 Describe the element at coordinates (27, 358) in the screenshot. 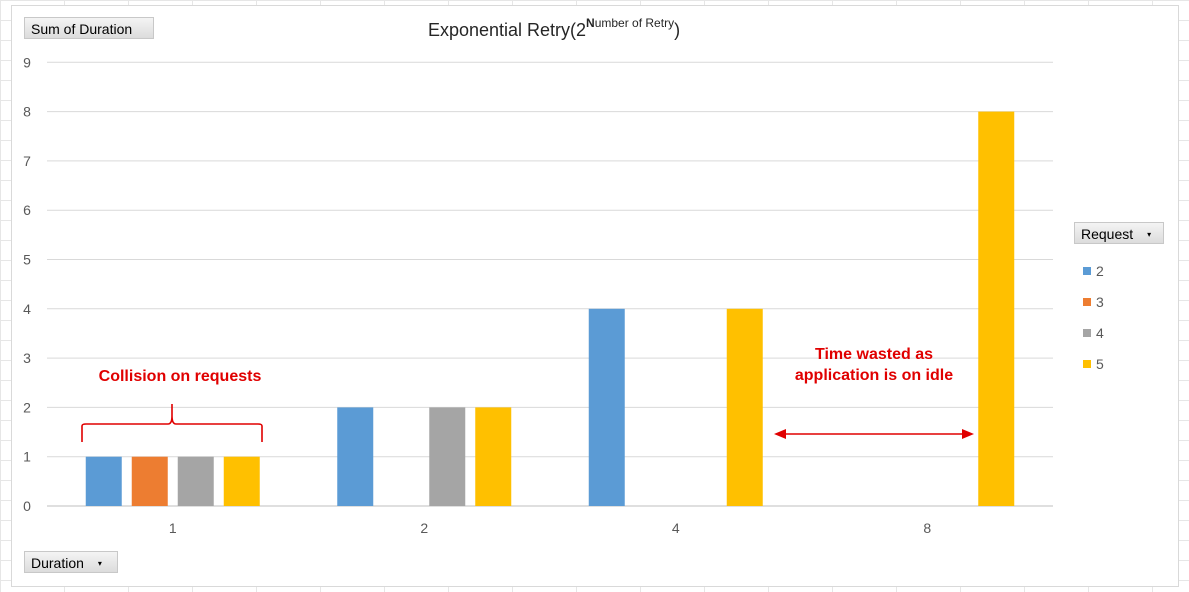

I see `y-tick-label: 3` at that location.